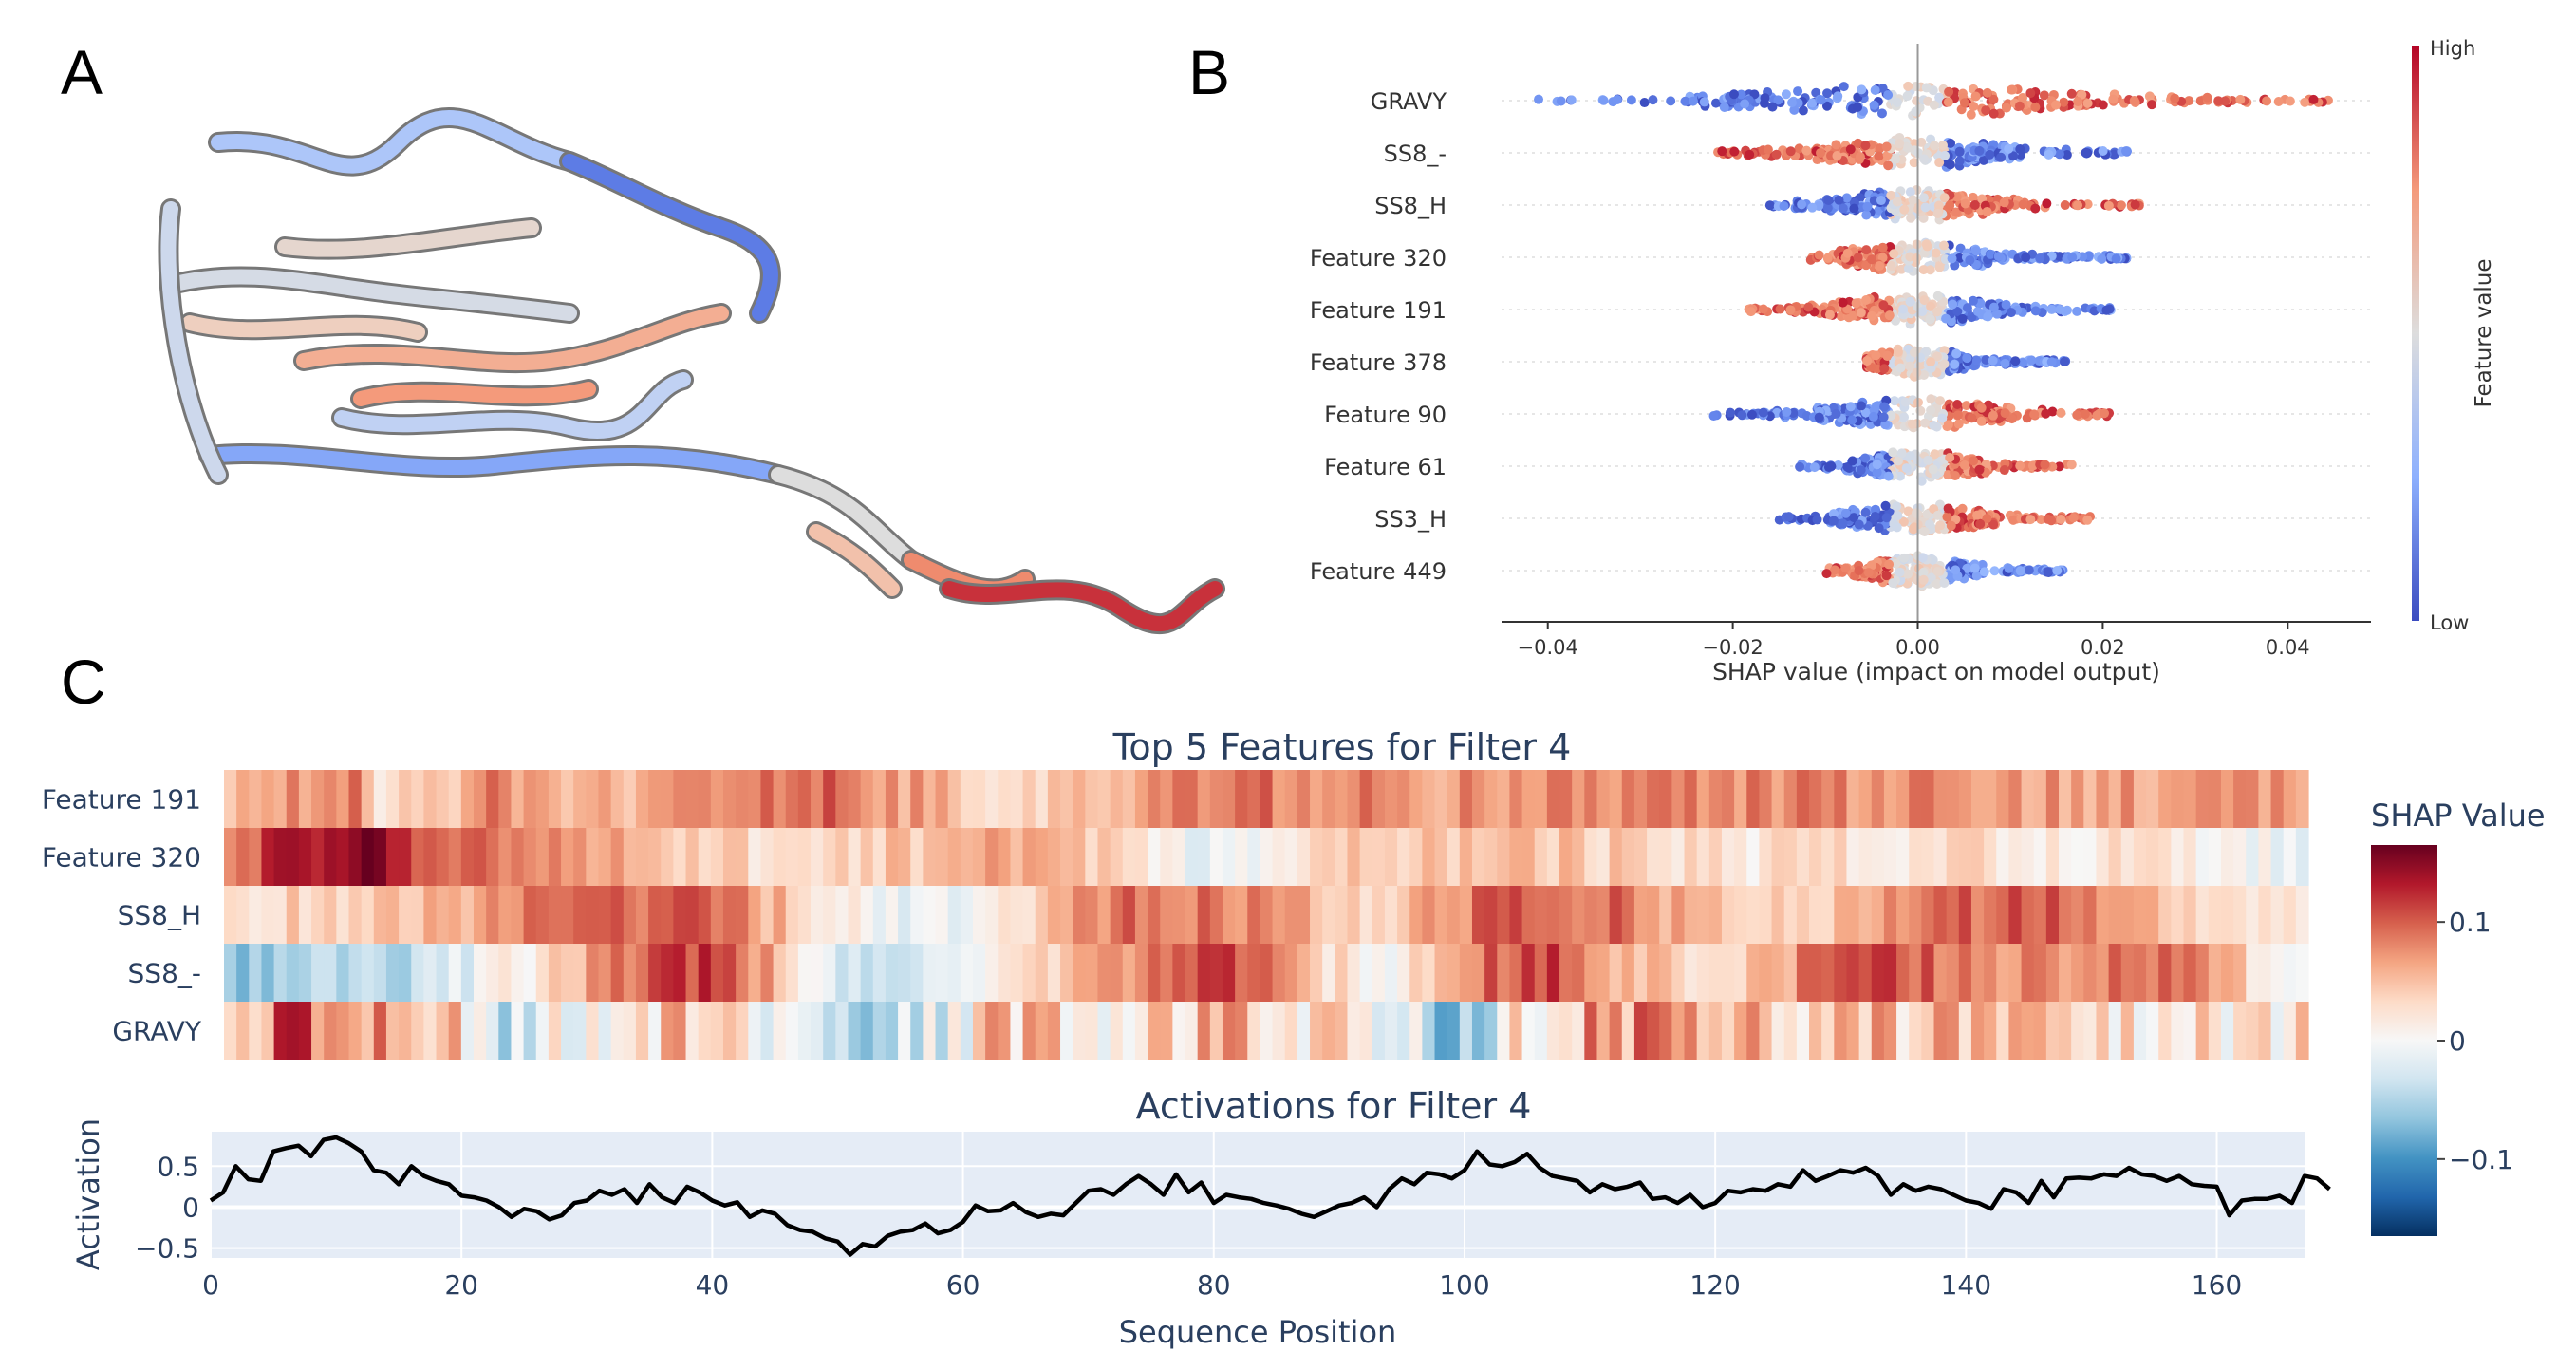 Image resolution: width=2576 pixels, height=1370 pixels. I want to click on ribbon-segment, so click(855, 560).